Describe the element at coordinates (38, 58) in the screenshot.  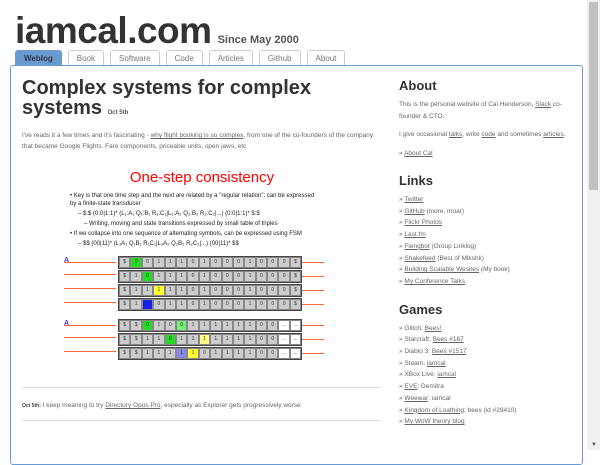
I see `tab-weblog: Weblog` at that location.